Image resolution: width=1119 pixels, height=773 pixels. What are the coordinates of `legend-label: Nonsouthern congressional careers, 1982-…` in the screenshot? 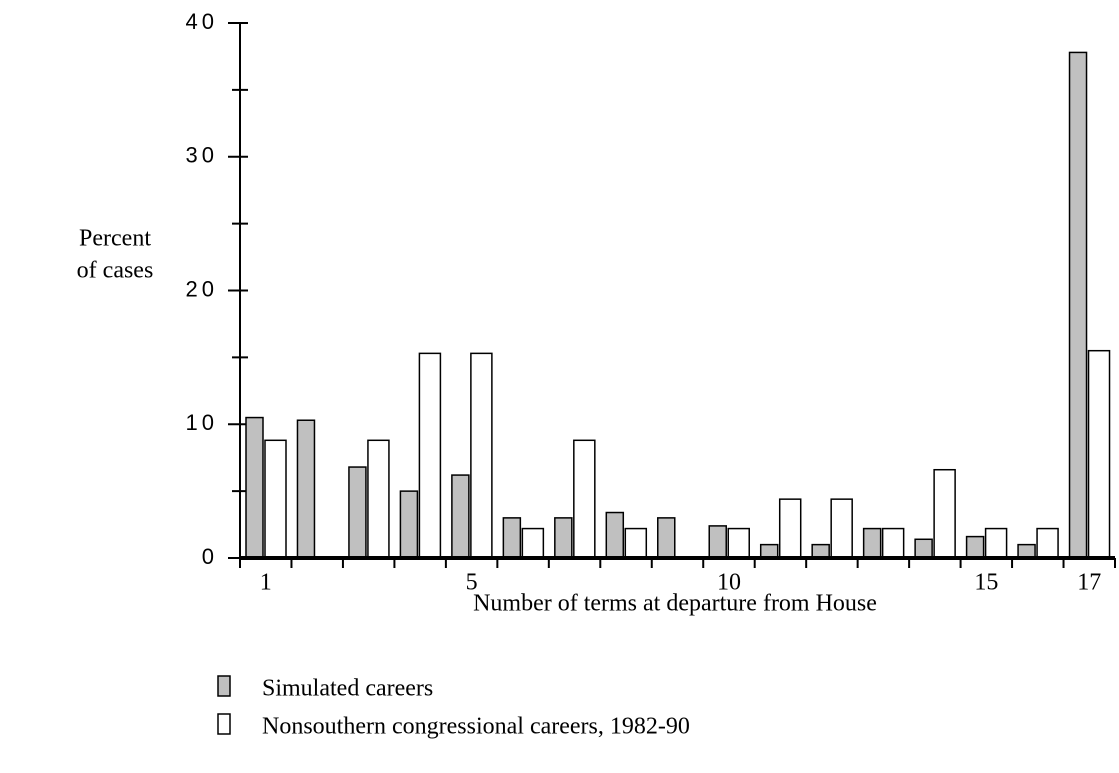 It's located at (476, 727).